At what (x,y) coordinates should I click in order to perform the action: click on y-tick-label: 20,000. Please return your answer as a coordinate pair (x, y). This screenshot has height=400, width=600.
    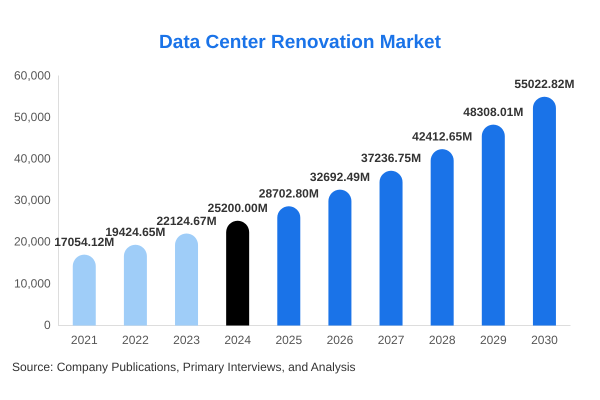
    Looking at the image, I should click on (33, 241).